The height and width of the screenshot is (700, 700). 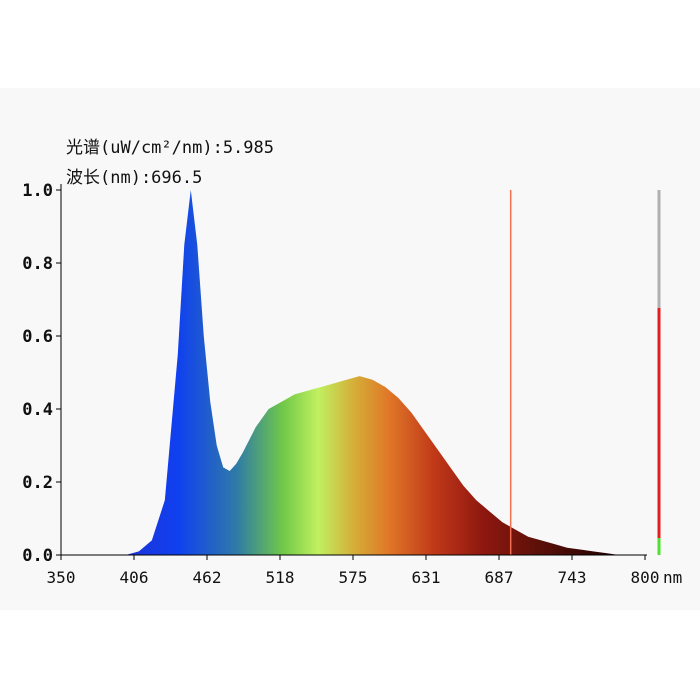 What do you see at coordinates (672, 577) in the screenshot?
I see `x-unit-label: nm` at bounding box center [672, 577].